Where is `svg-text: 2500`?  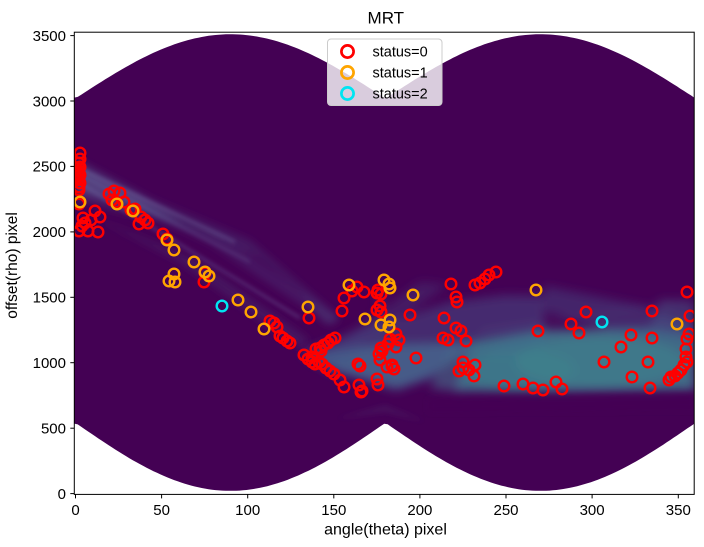 svg-text: 2500 is located at coordinates (49, 167).